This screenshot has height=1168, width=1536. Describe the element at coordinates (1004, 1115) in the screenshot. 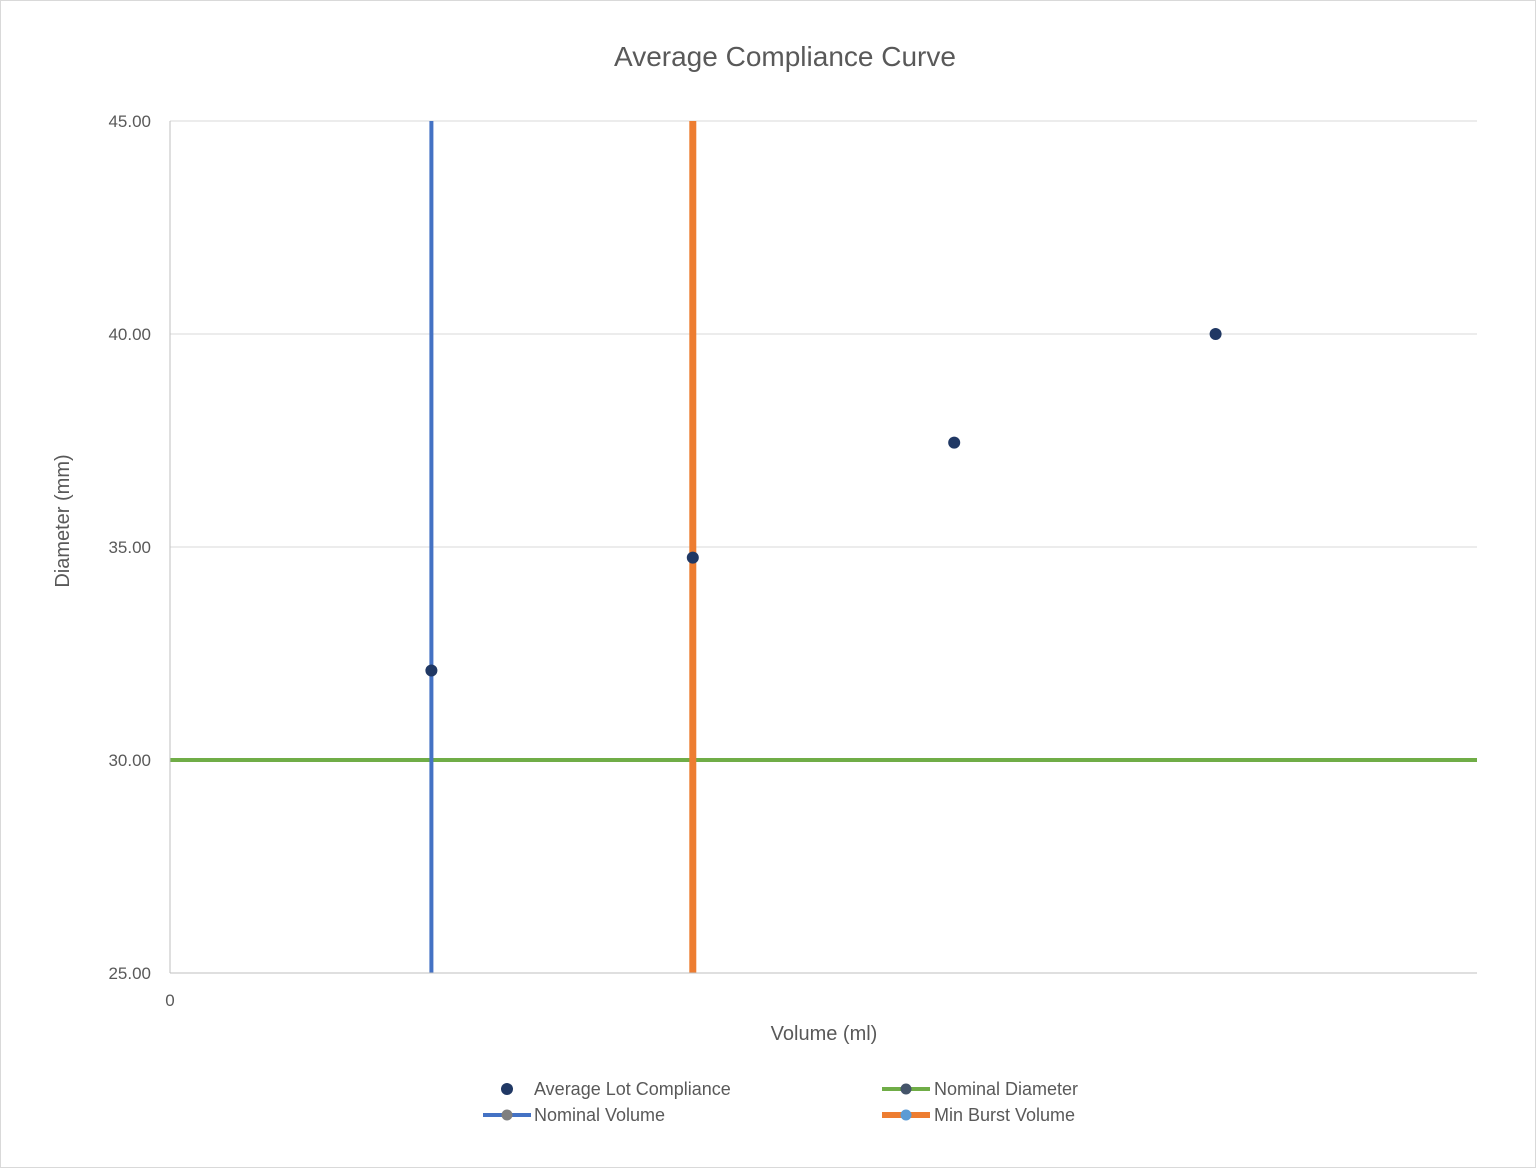

I see `legend-label-min-burst-volume: Min Burst Volume` at that location.